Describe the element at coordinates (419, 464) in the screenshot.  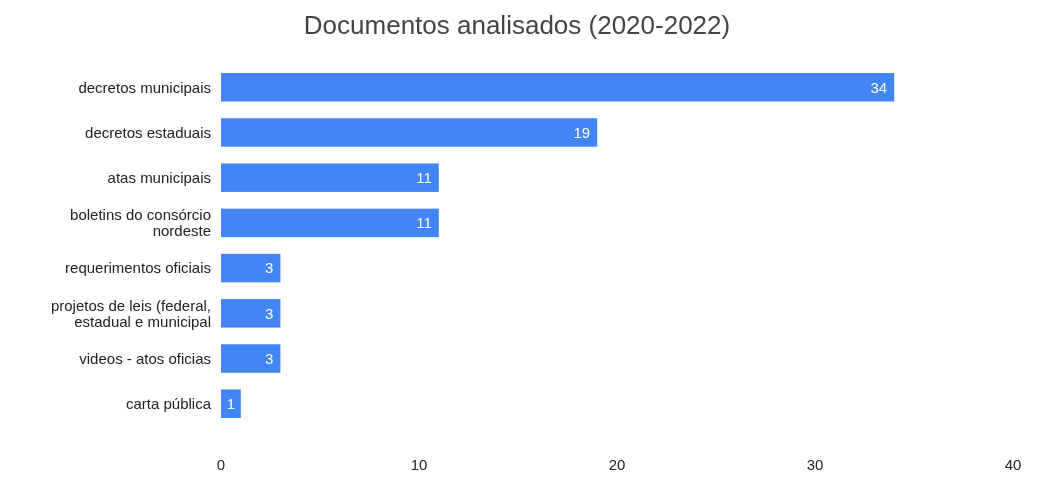
I see `x-tick-label: 10` at that location.